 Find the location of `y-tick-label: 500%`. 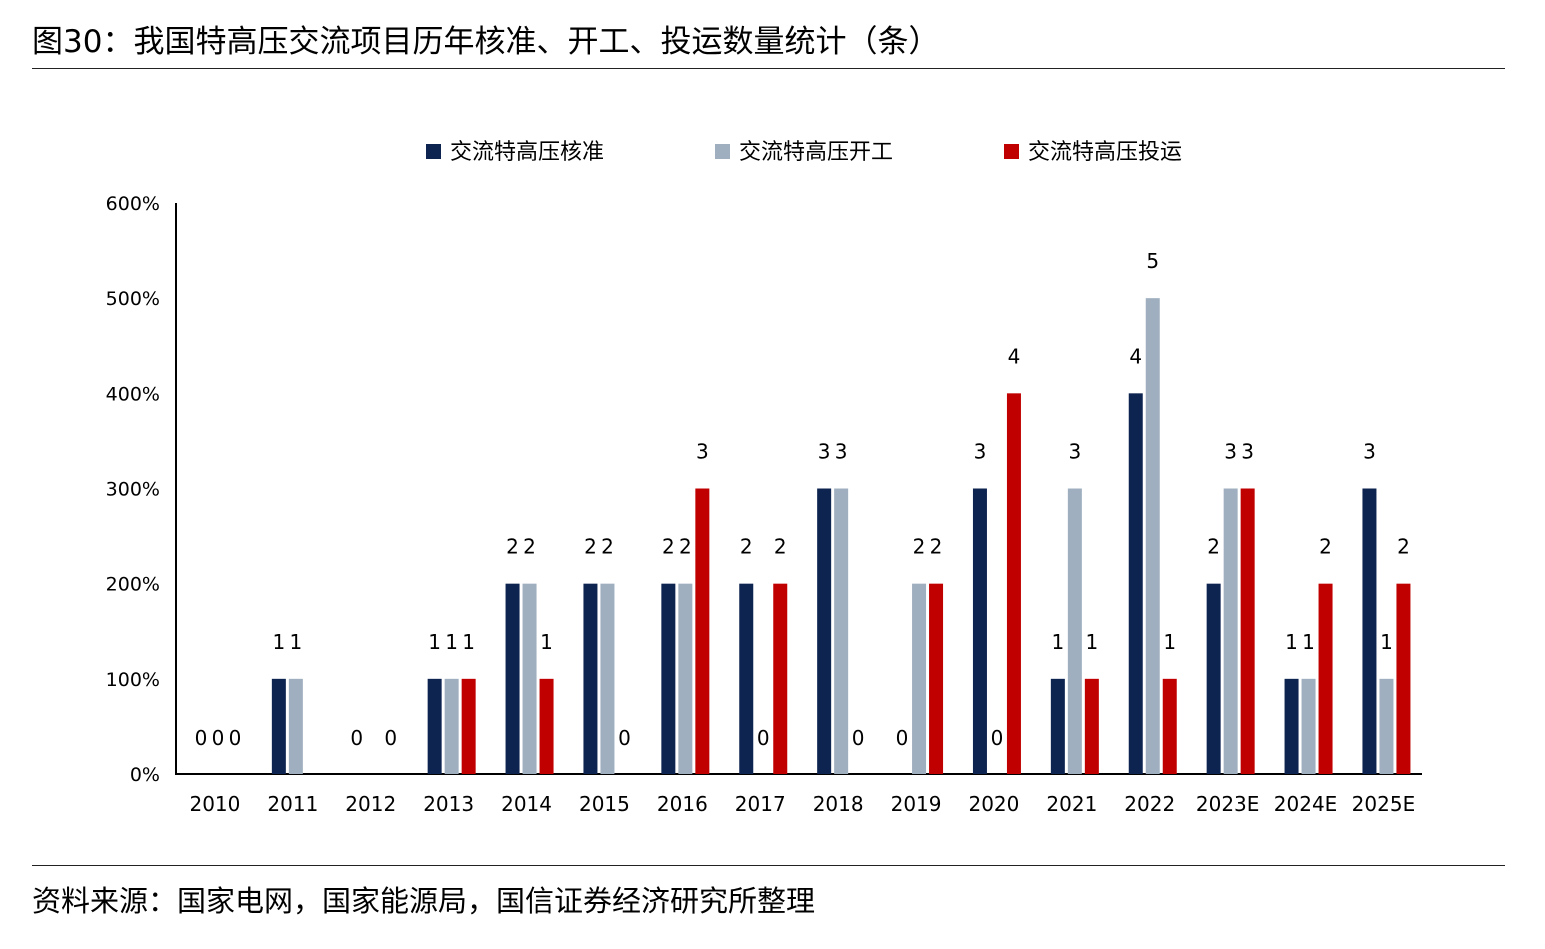

y-tick-label: 500% is located at coordinates (133, 299).